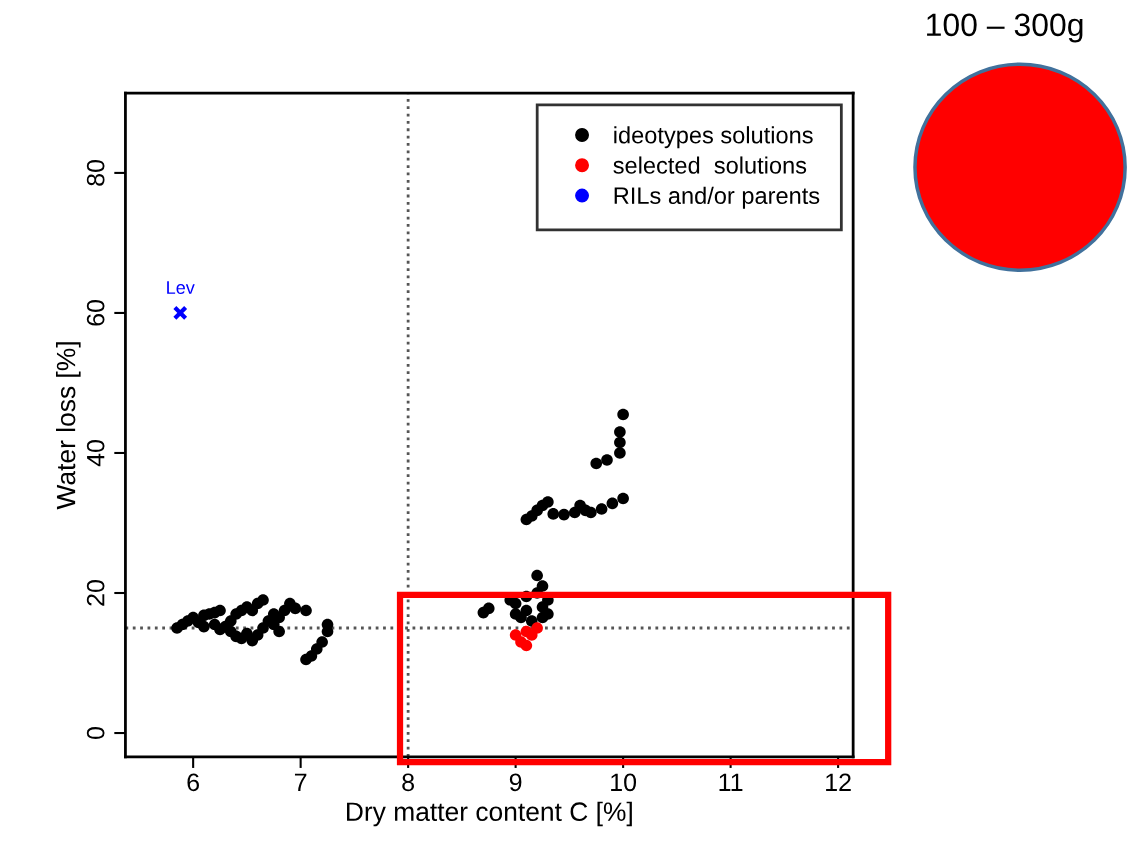 This screenshot has height=862, width=1130. Describe the element at coordinates (489, 814) in the screenshot. I see `x-axis-title: Dry matter content C [%]` at that location.